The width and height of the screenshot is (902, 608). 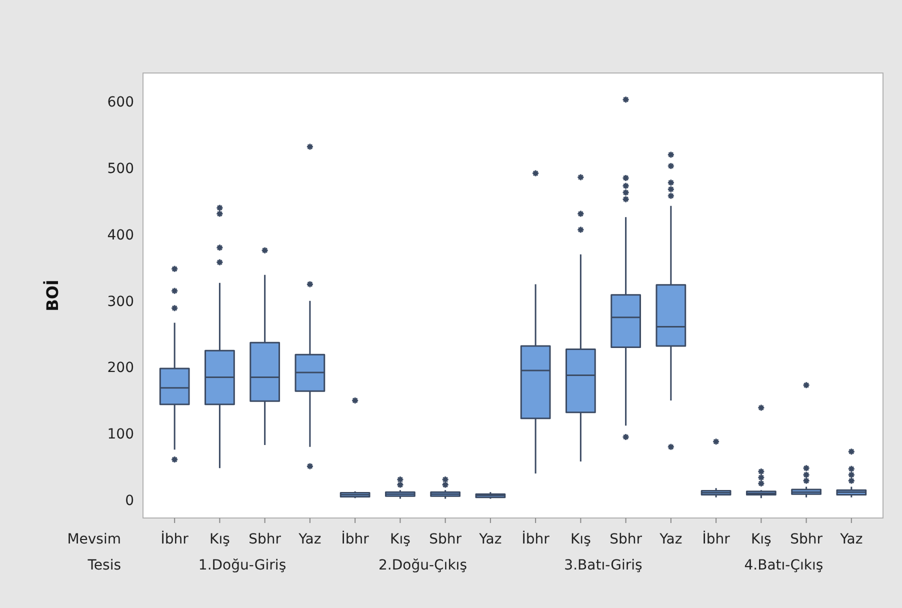 What do you see at coordinates (129, 501) in the screenshot?
I see `y-tick-label: 0` at bounding box center [129, 501].